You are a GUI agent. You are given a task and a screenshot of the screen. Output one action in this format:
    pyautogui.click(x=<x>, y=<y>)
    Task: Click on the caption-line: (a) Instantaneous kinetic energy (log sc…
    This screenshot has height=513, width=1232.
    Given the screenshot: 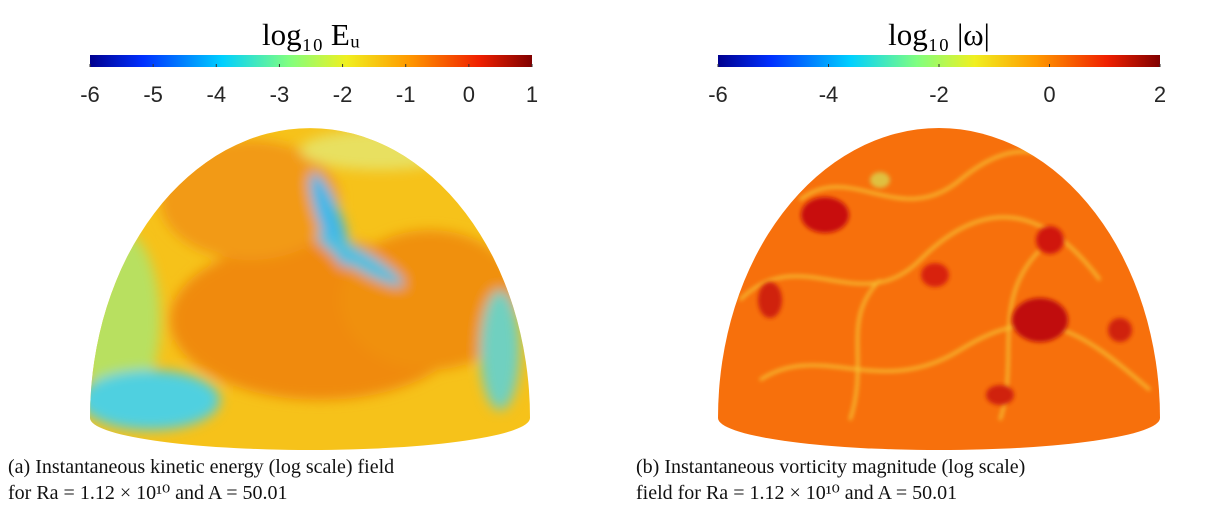 What is the action you would take?
    pyautogui.click(x=201, y=467)
    